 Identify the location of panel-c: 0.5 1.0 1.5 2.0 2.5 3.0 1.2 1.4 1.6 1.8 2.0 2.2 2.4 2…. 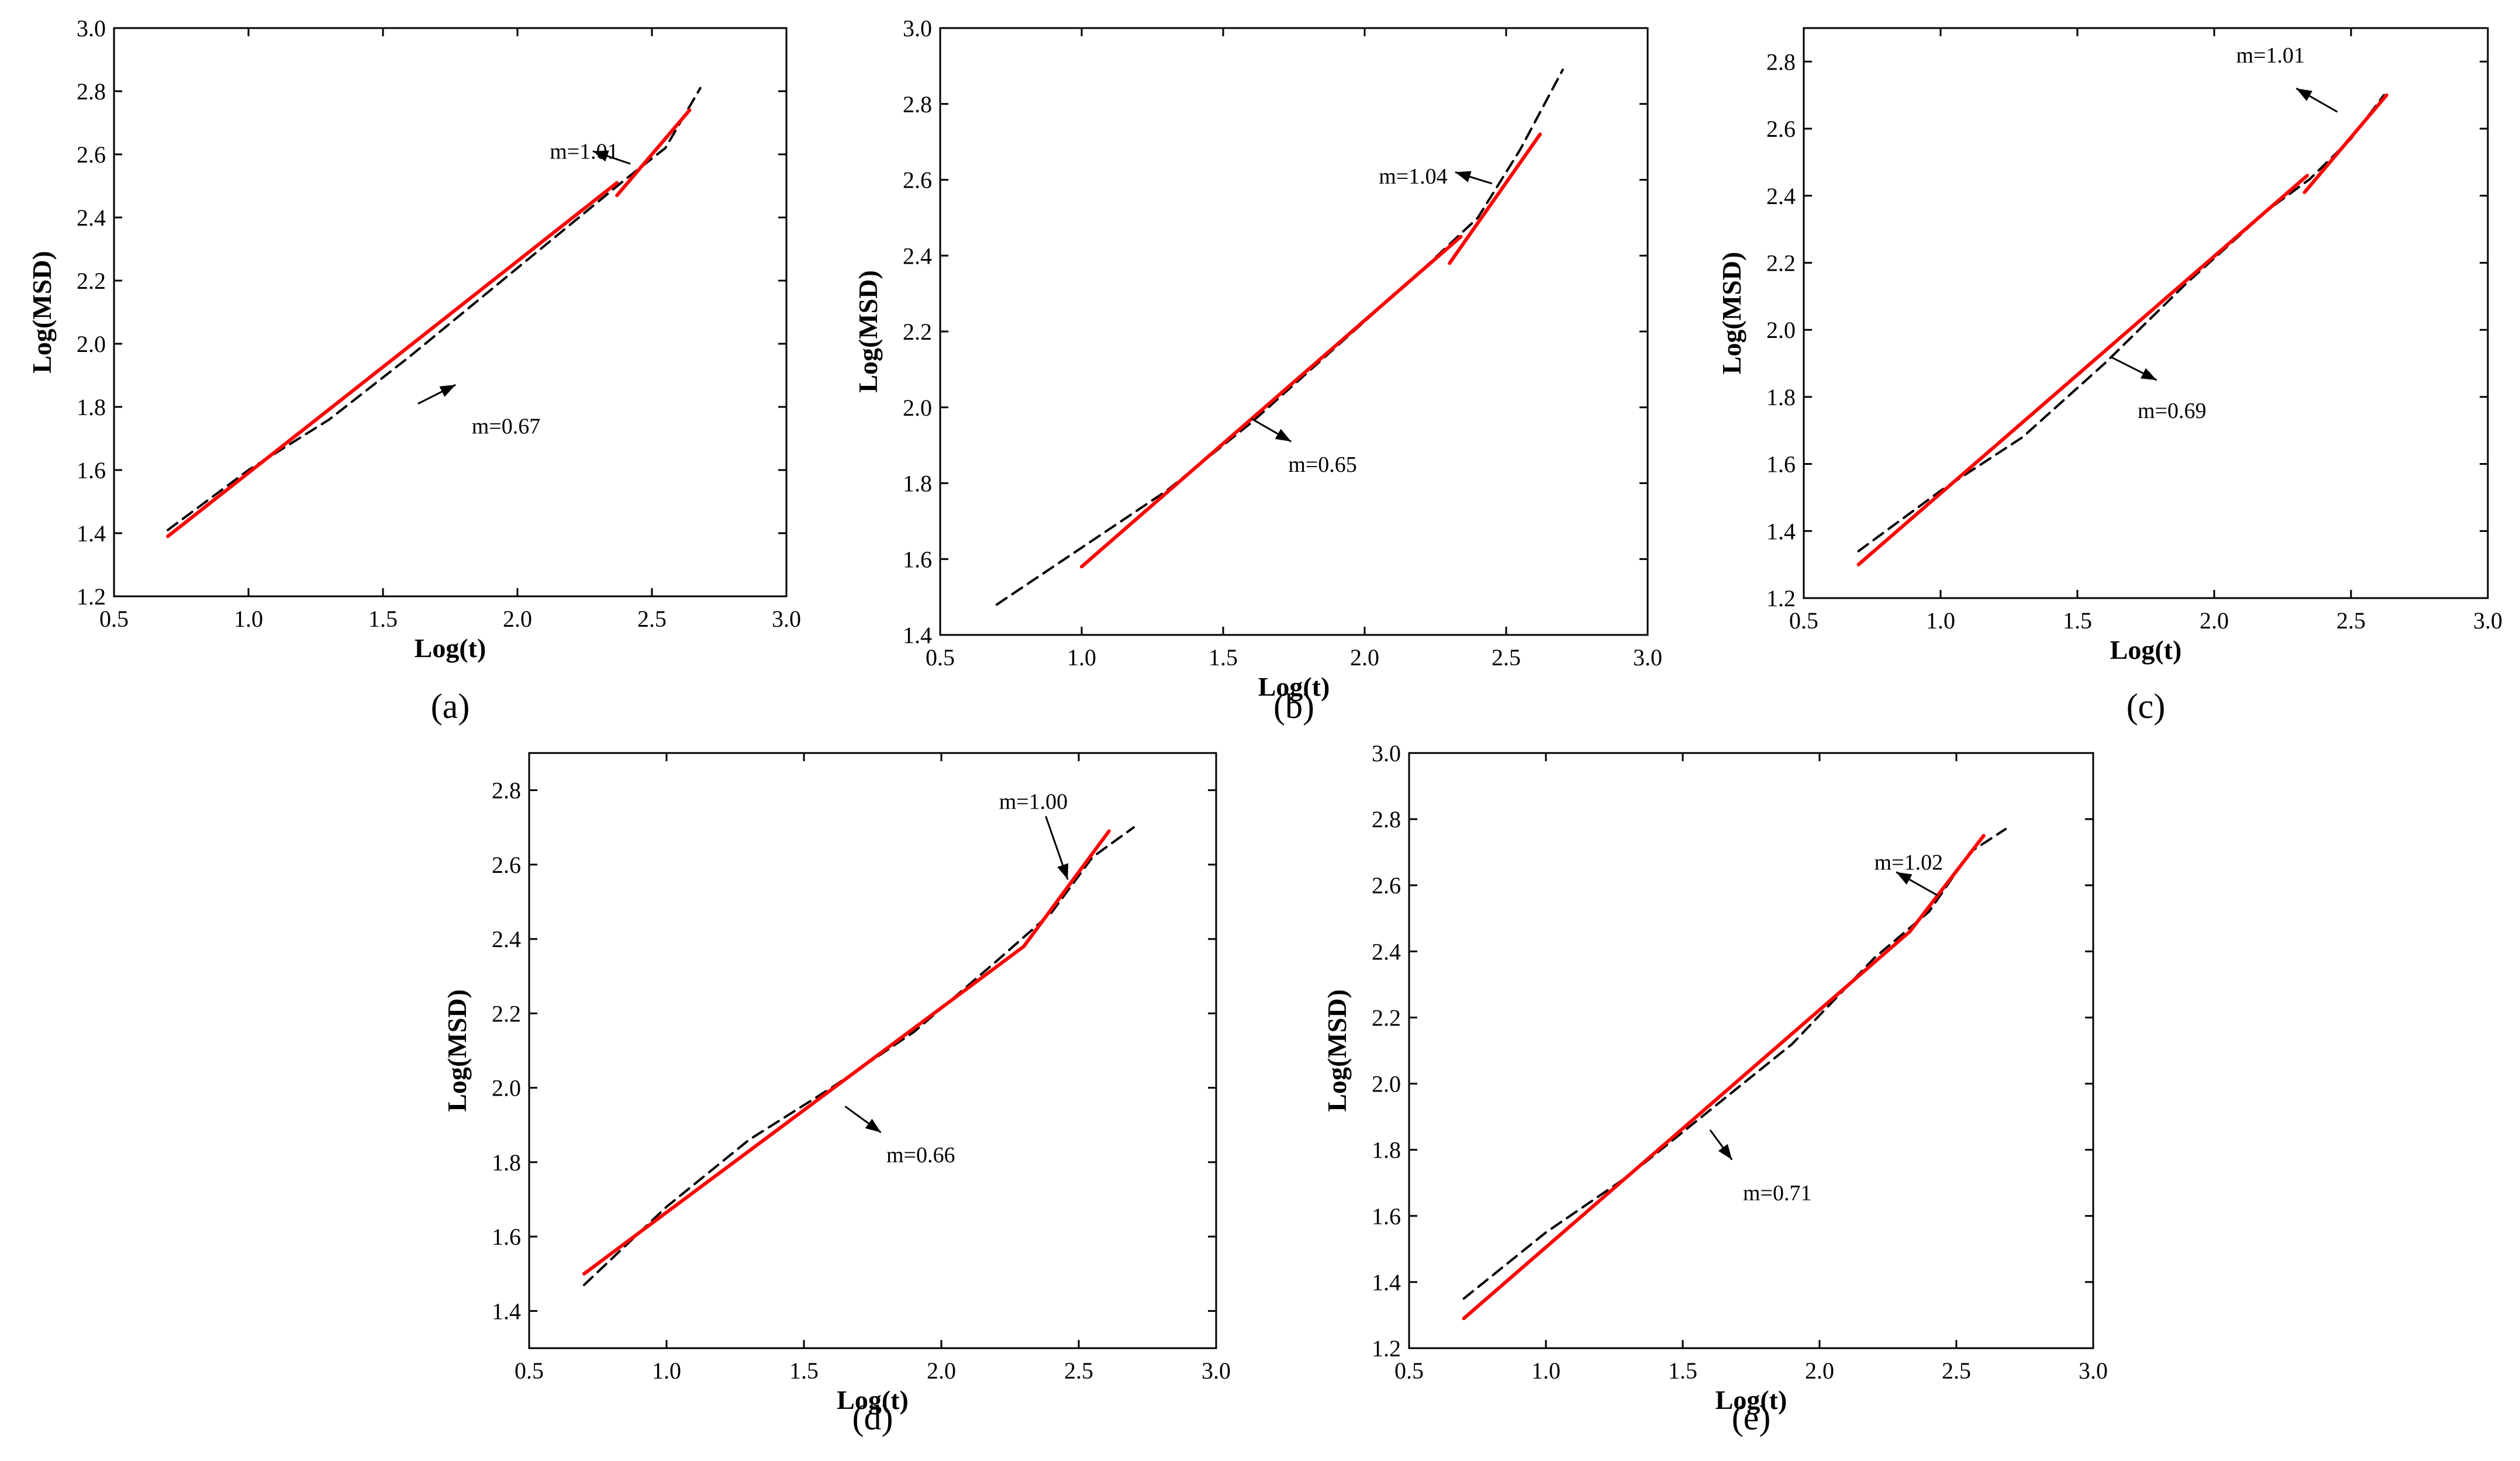
(2109, 376).